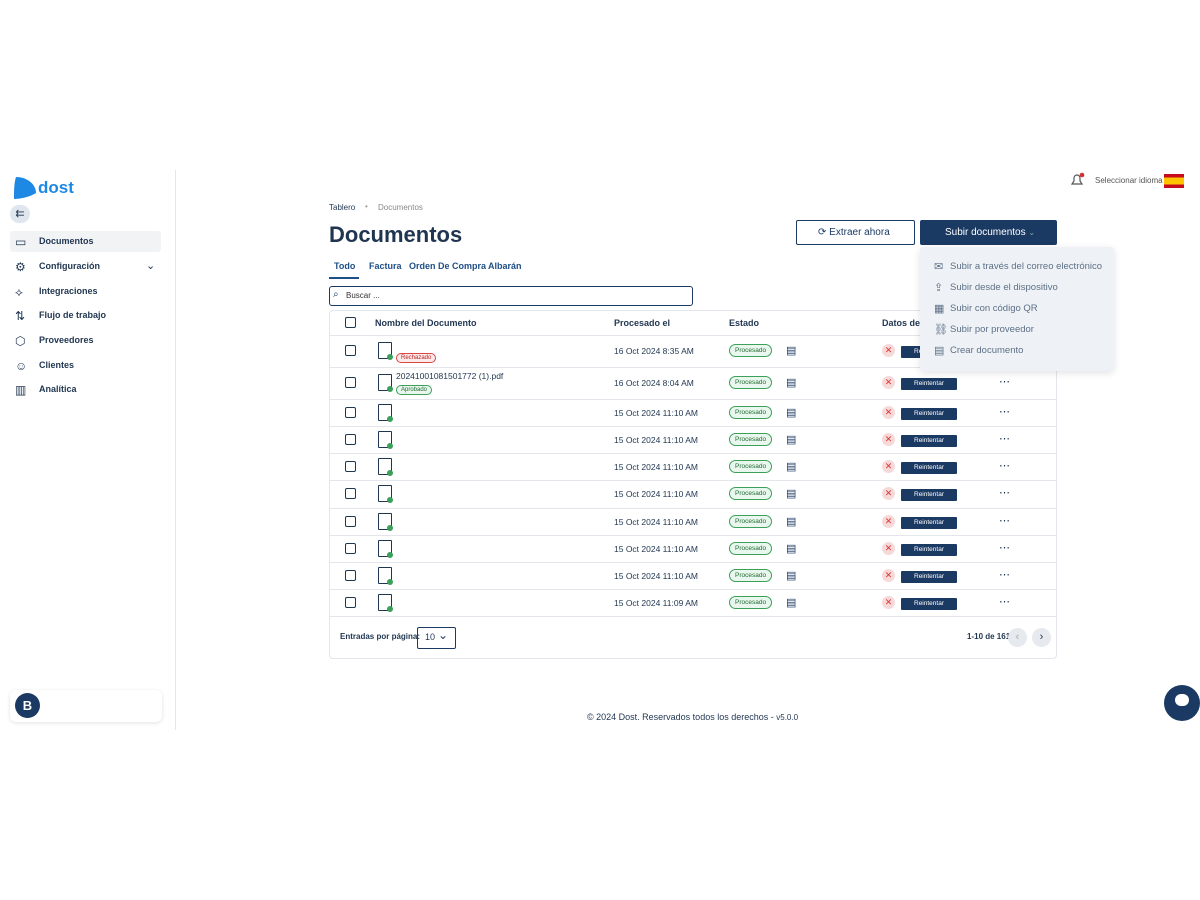  Describe the element at coordinates (987, 350) in the screenshot. I see `menu-item: Crear documento` at that location.